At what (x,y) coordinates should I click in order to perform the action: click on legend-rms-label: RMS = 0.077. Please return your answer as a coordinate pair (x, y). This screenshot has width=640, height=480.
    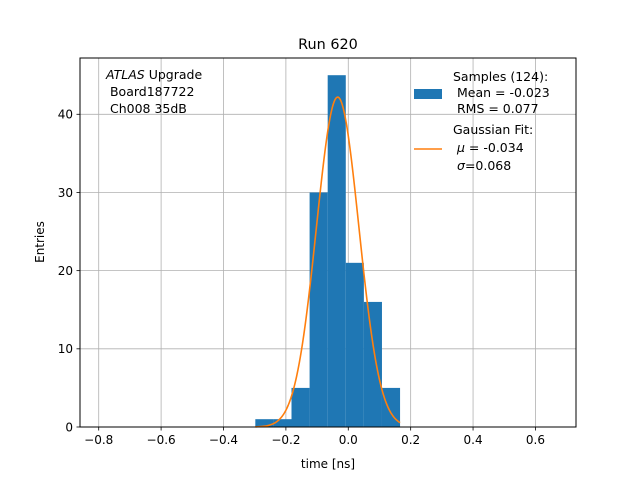
    Looking at the image, I should click on (496, 108).